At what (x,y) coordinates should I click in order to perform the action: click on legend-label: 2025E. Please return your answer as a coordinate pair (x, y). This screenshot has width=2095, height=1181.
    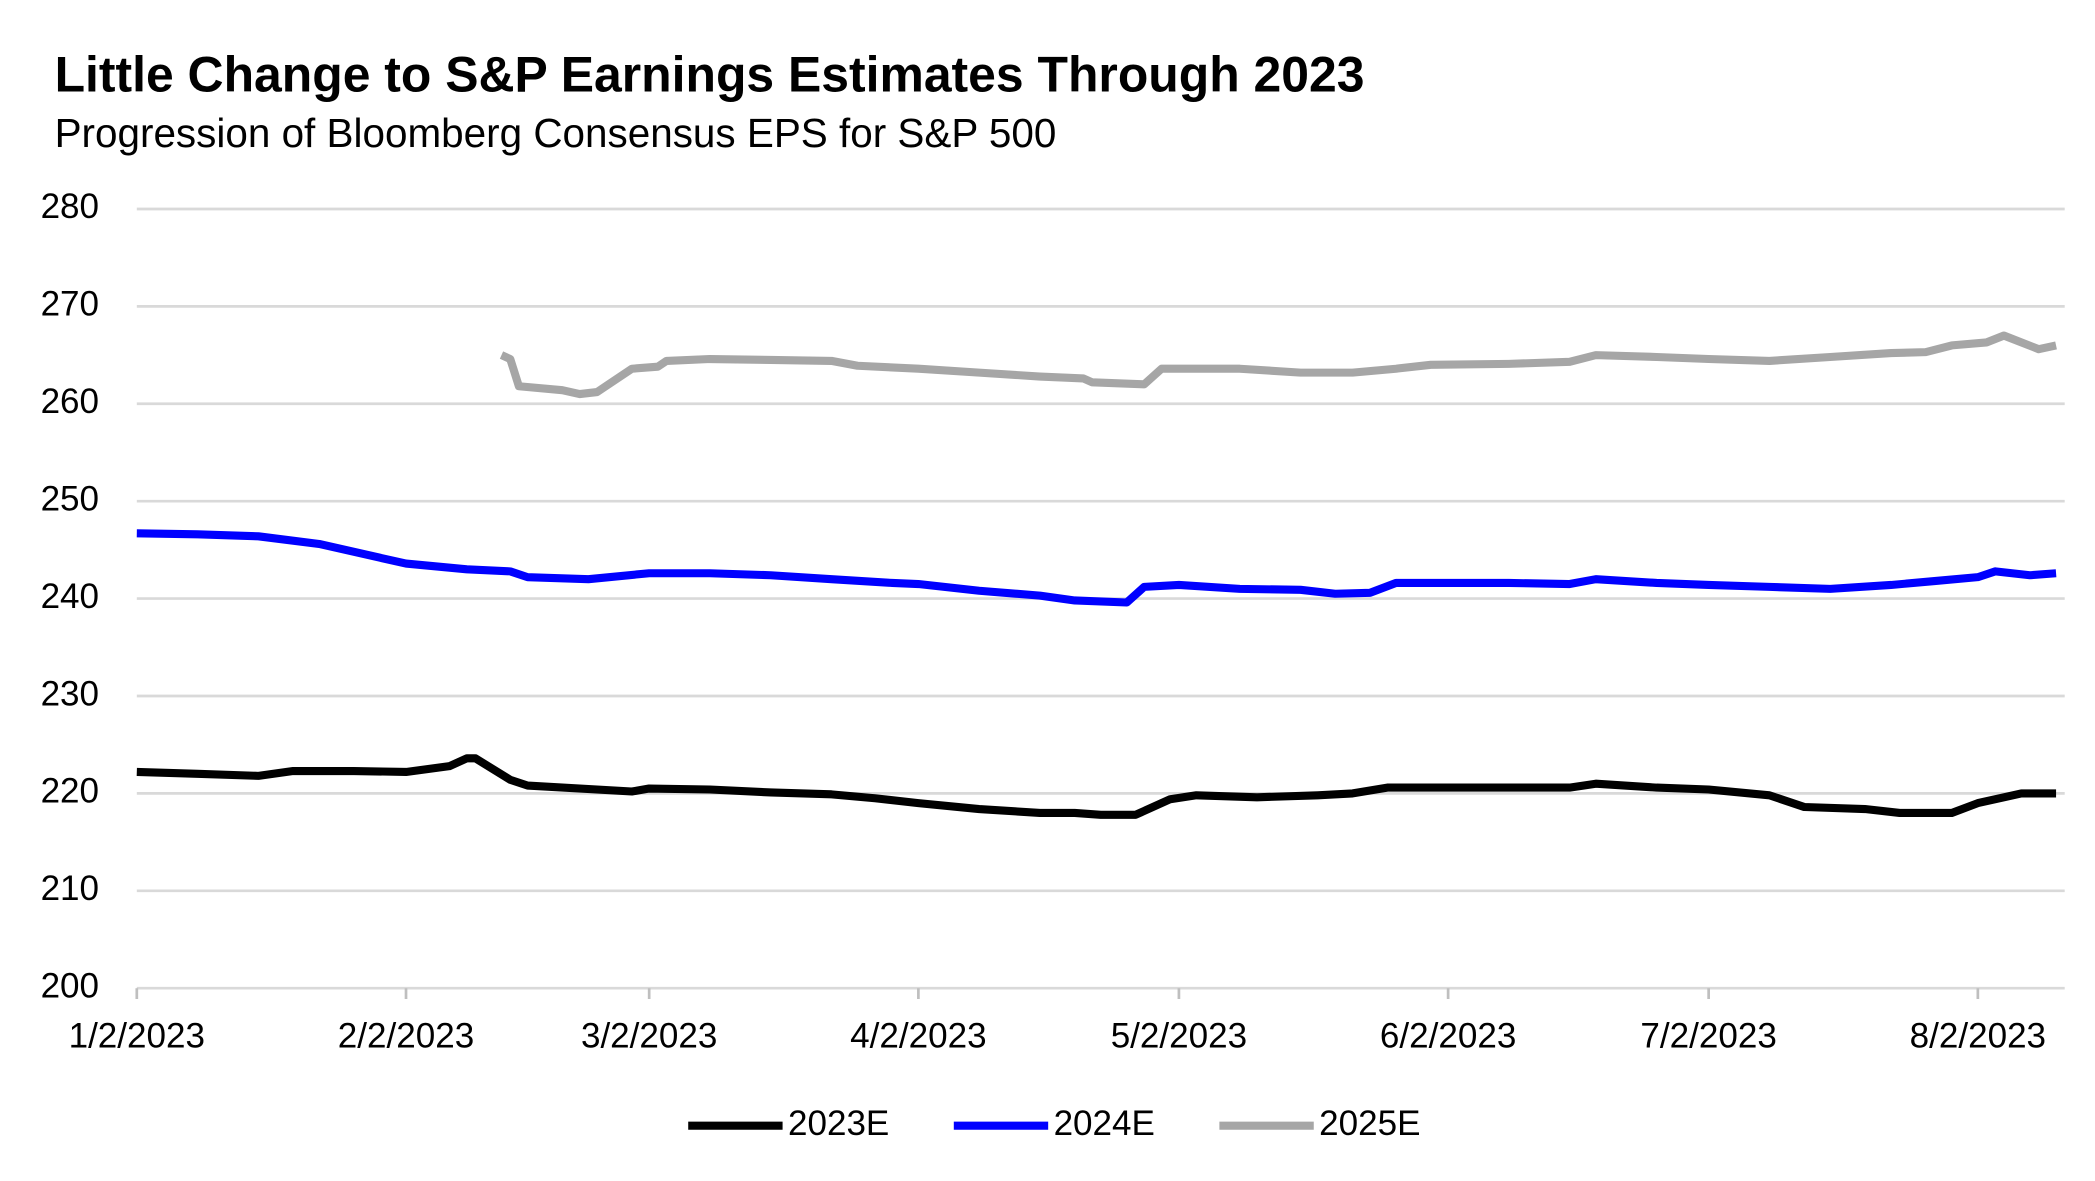
    Looking at the image, I should click on (1369, 1123).